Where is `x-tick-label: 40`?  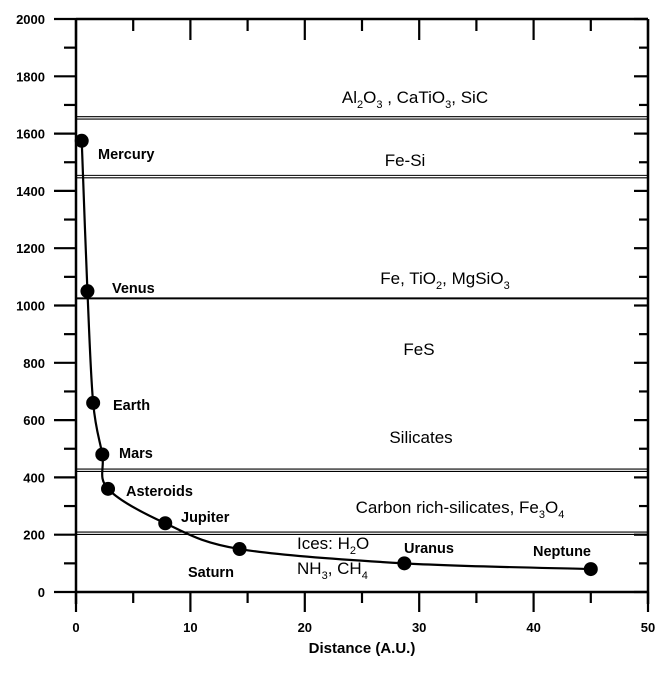 x-tick-label: 40 is located at coordinates (533, 627).